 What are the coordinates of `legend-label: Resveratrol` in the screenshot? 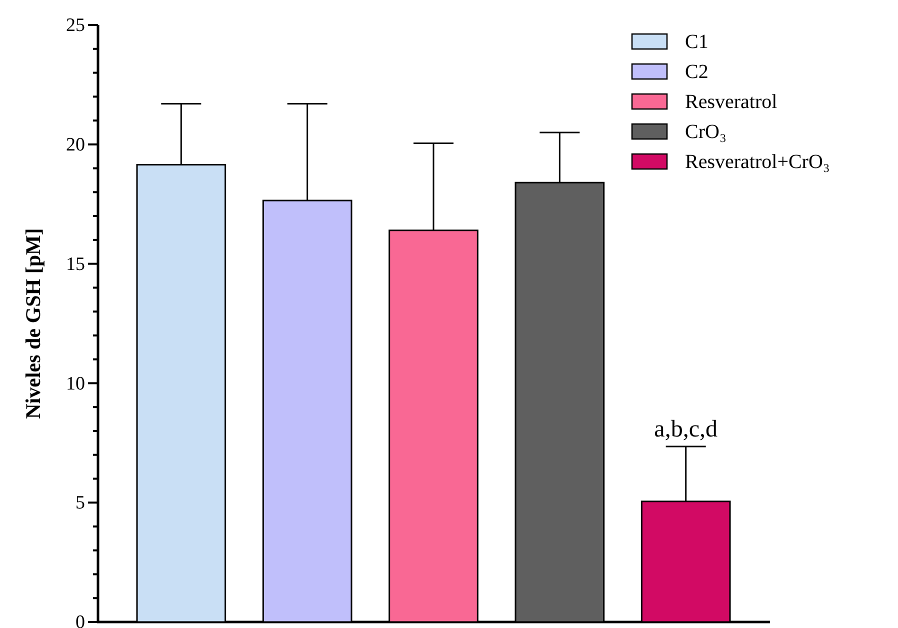 It's located at (731, 102).